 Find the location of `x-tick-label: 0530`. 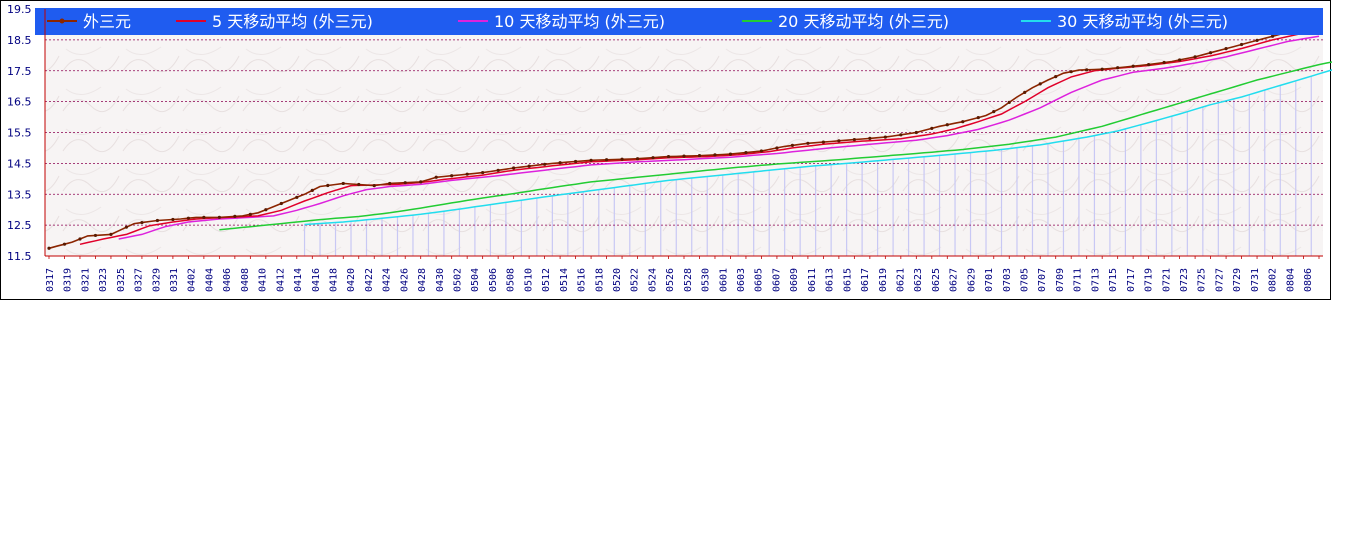

x-tick-label: 0530 is located at coordinates (706, 280).